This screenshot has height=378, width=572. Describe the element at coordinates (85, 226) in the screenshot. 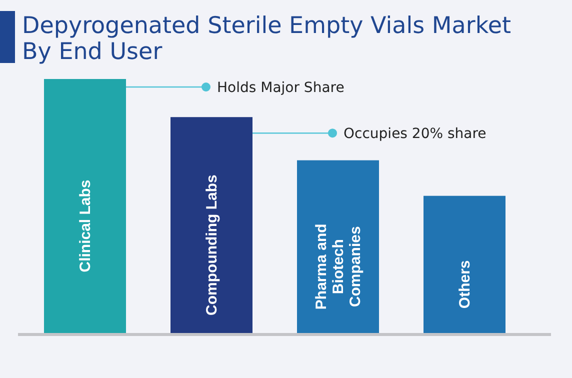

I see `x-tick-label: Clinical Labs` at that location.